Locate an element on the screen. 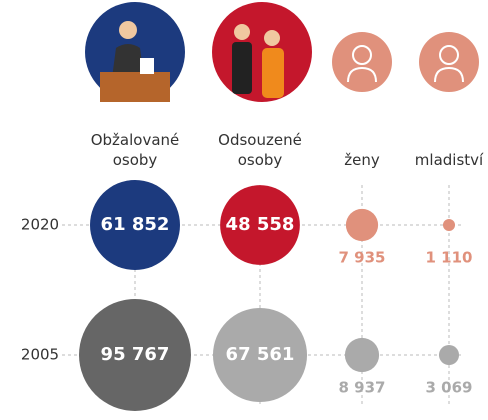 The image size is (488, 420). value-label: 61 852 is located at coordinates (135, 224).